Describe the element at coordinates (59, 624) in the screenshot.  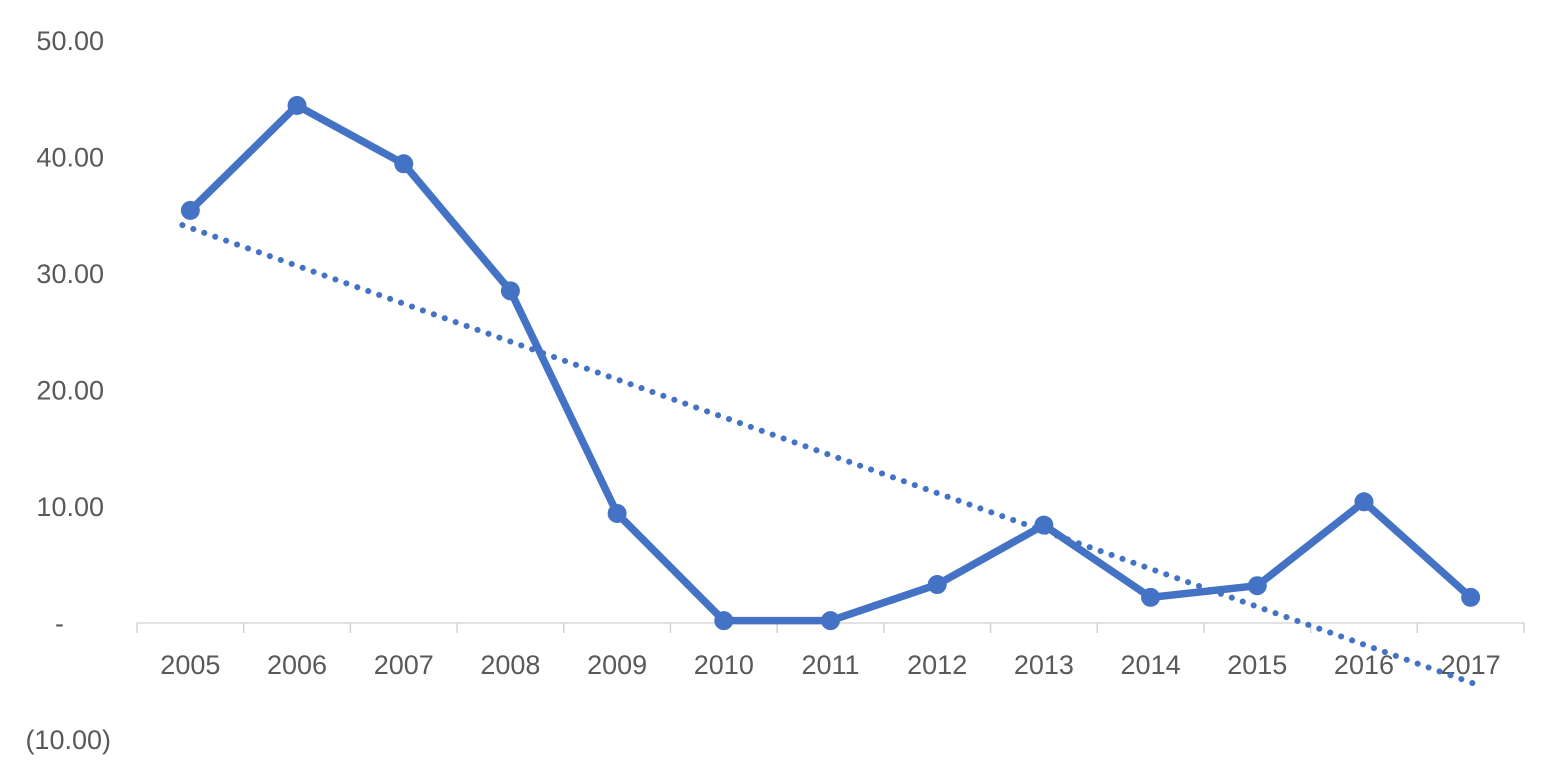
I see `y-axis-label: -` at that location.